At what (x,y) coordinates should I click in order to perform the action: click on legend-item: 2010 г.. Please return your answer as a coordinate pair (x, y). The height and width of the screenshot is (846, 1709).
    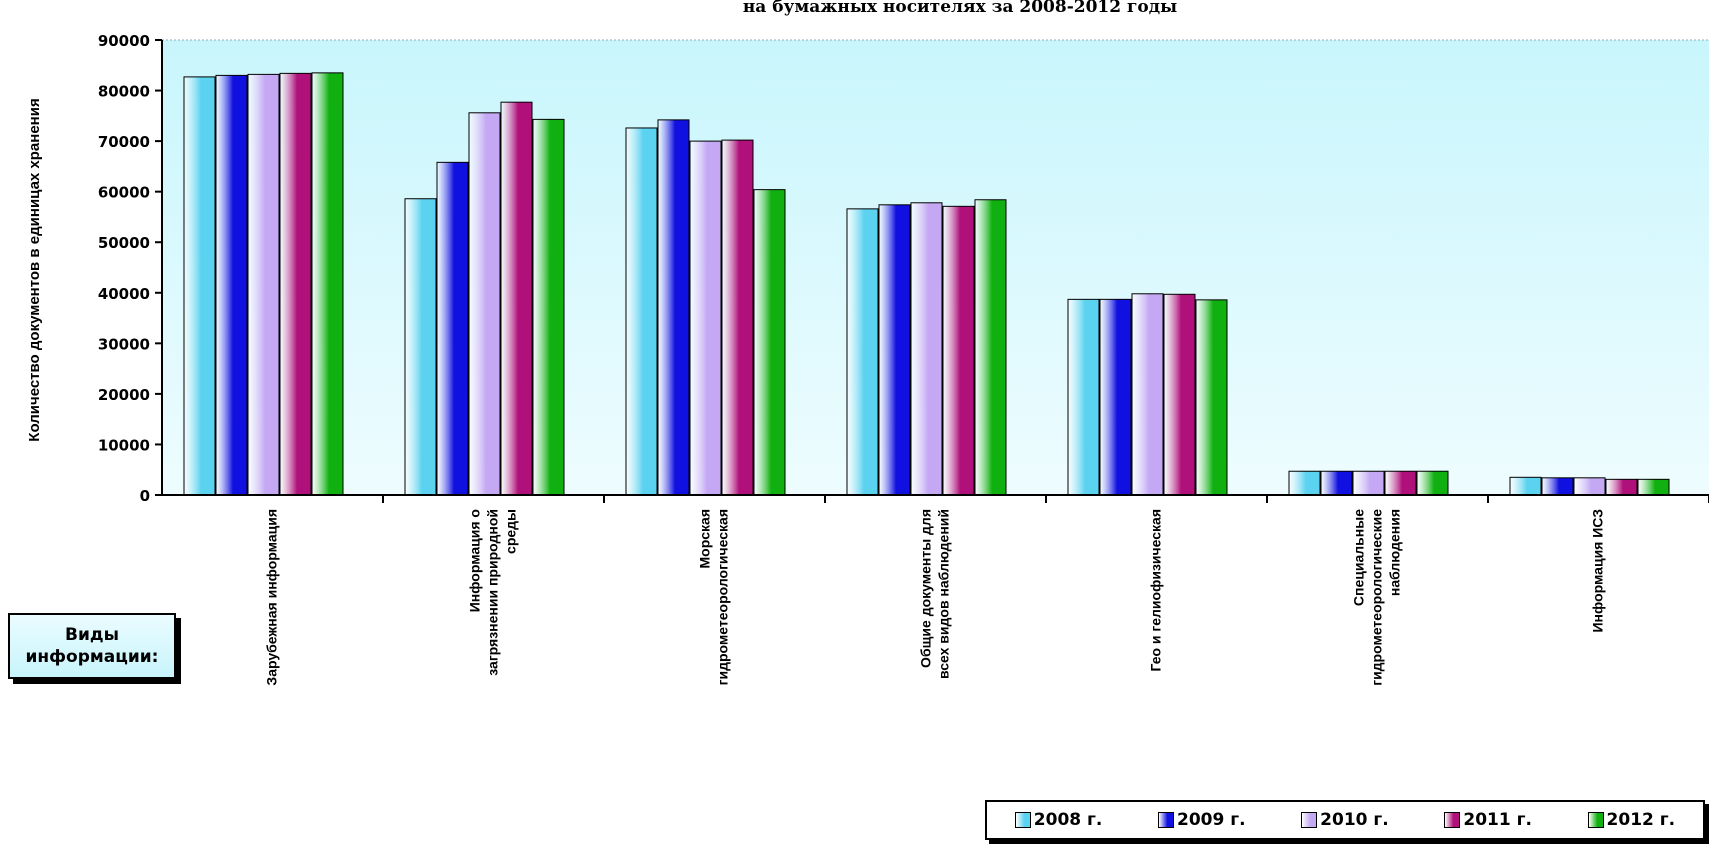
    Looking at the image, I should click on (1345, 820).